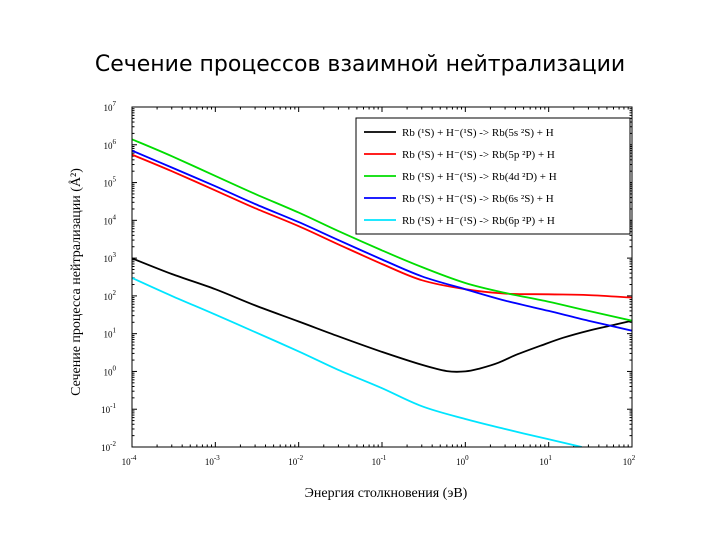  I want to click on legend-label: Rb (¹S) + H⁻(¹S) -> Rb(6s ²S) + H, so click(478, 199).